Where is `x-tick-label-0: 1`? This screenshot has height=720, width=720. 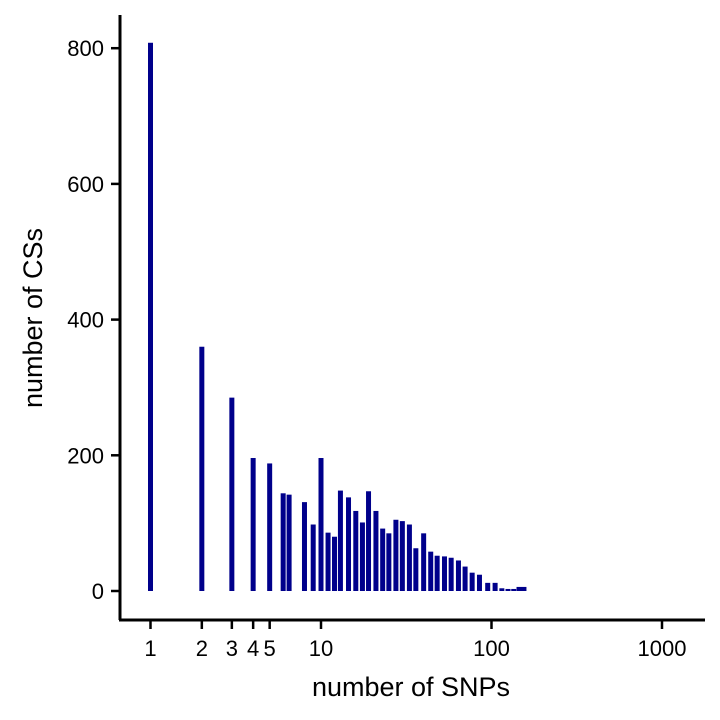
x-tick-label-0: 1 is located at coordinates (150, 648).